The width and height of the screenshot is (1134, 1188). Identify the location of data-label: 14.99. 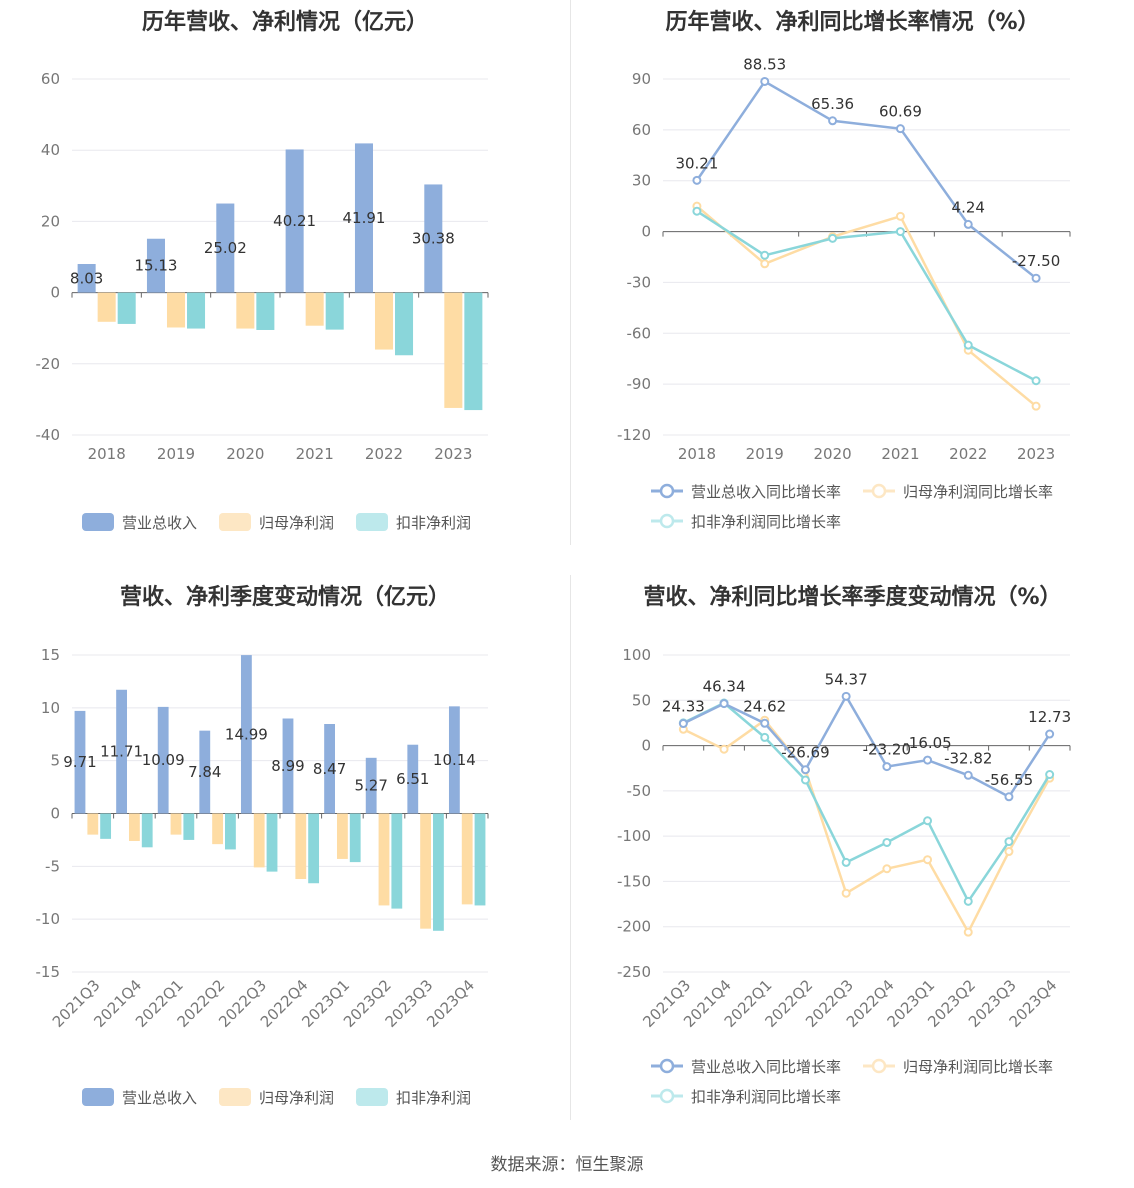
(246, 734).